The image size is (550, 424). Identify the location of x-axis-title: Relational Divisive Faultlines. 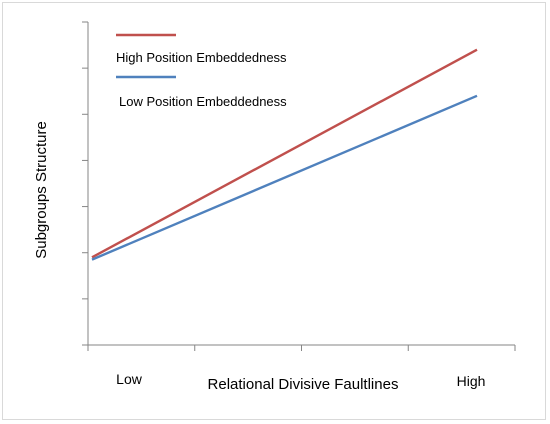
(303, 384).